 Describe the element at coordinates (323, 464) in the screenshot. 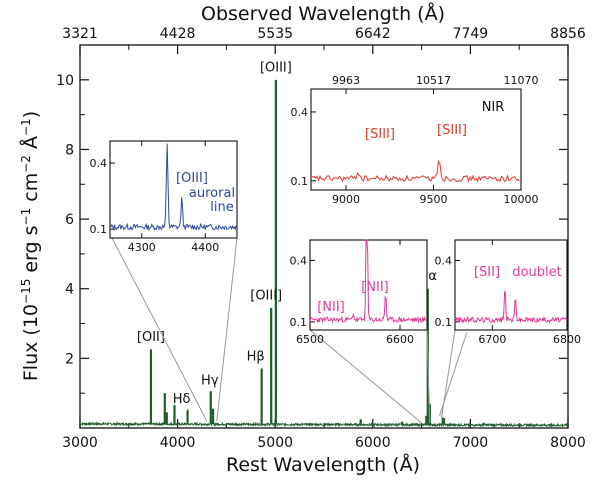

I see `x-axis-title: Rest Wavelength (Å)` at that location.